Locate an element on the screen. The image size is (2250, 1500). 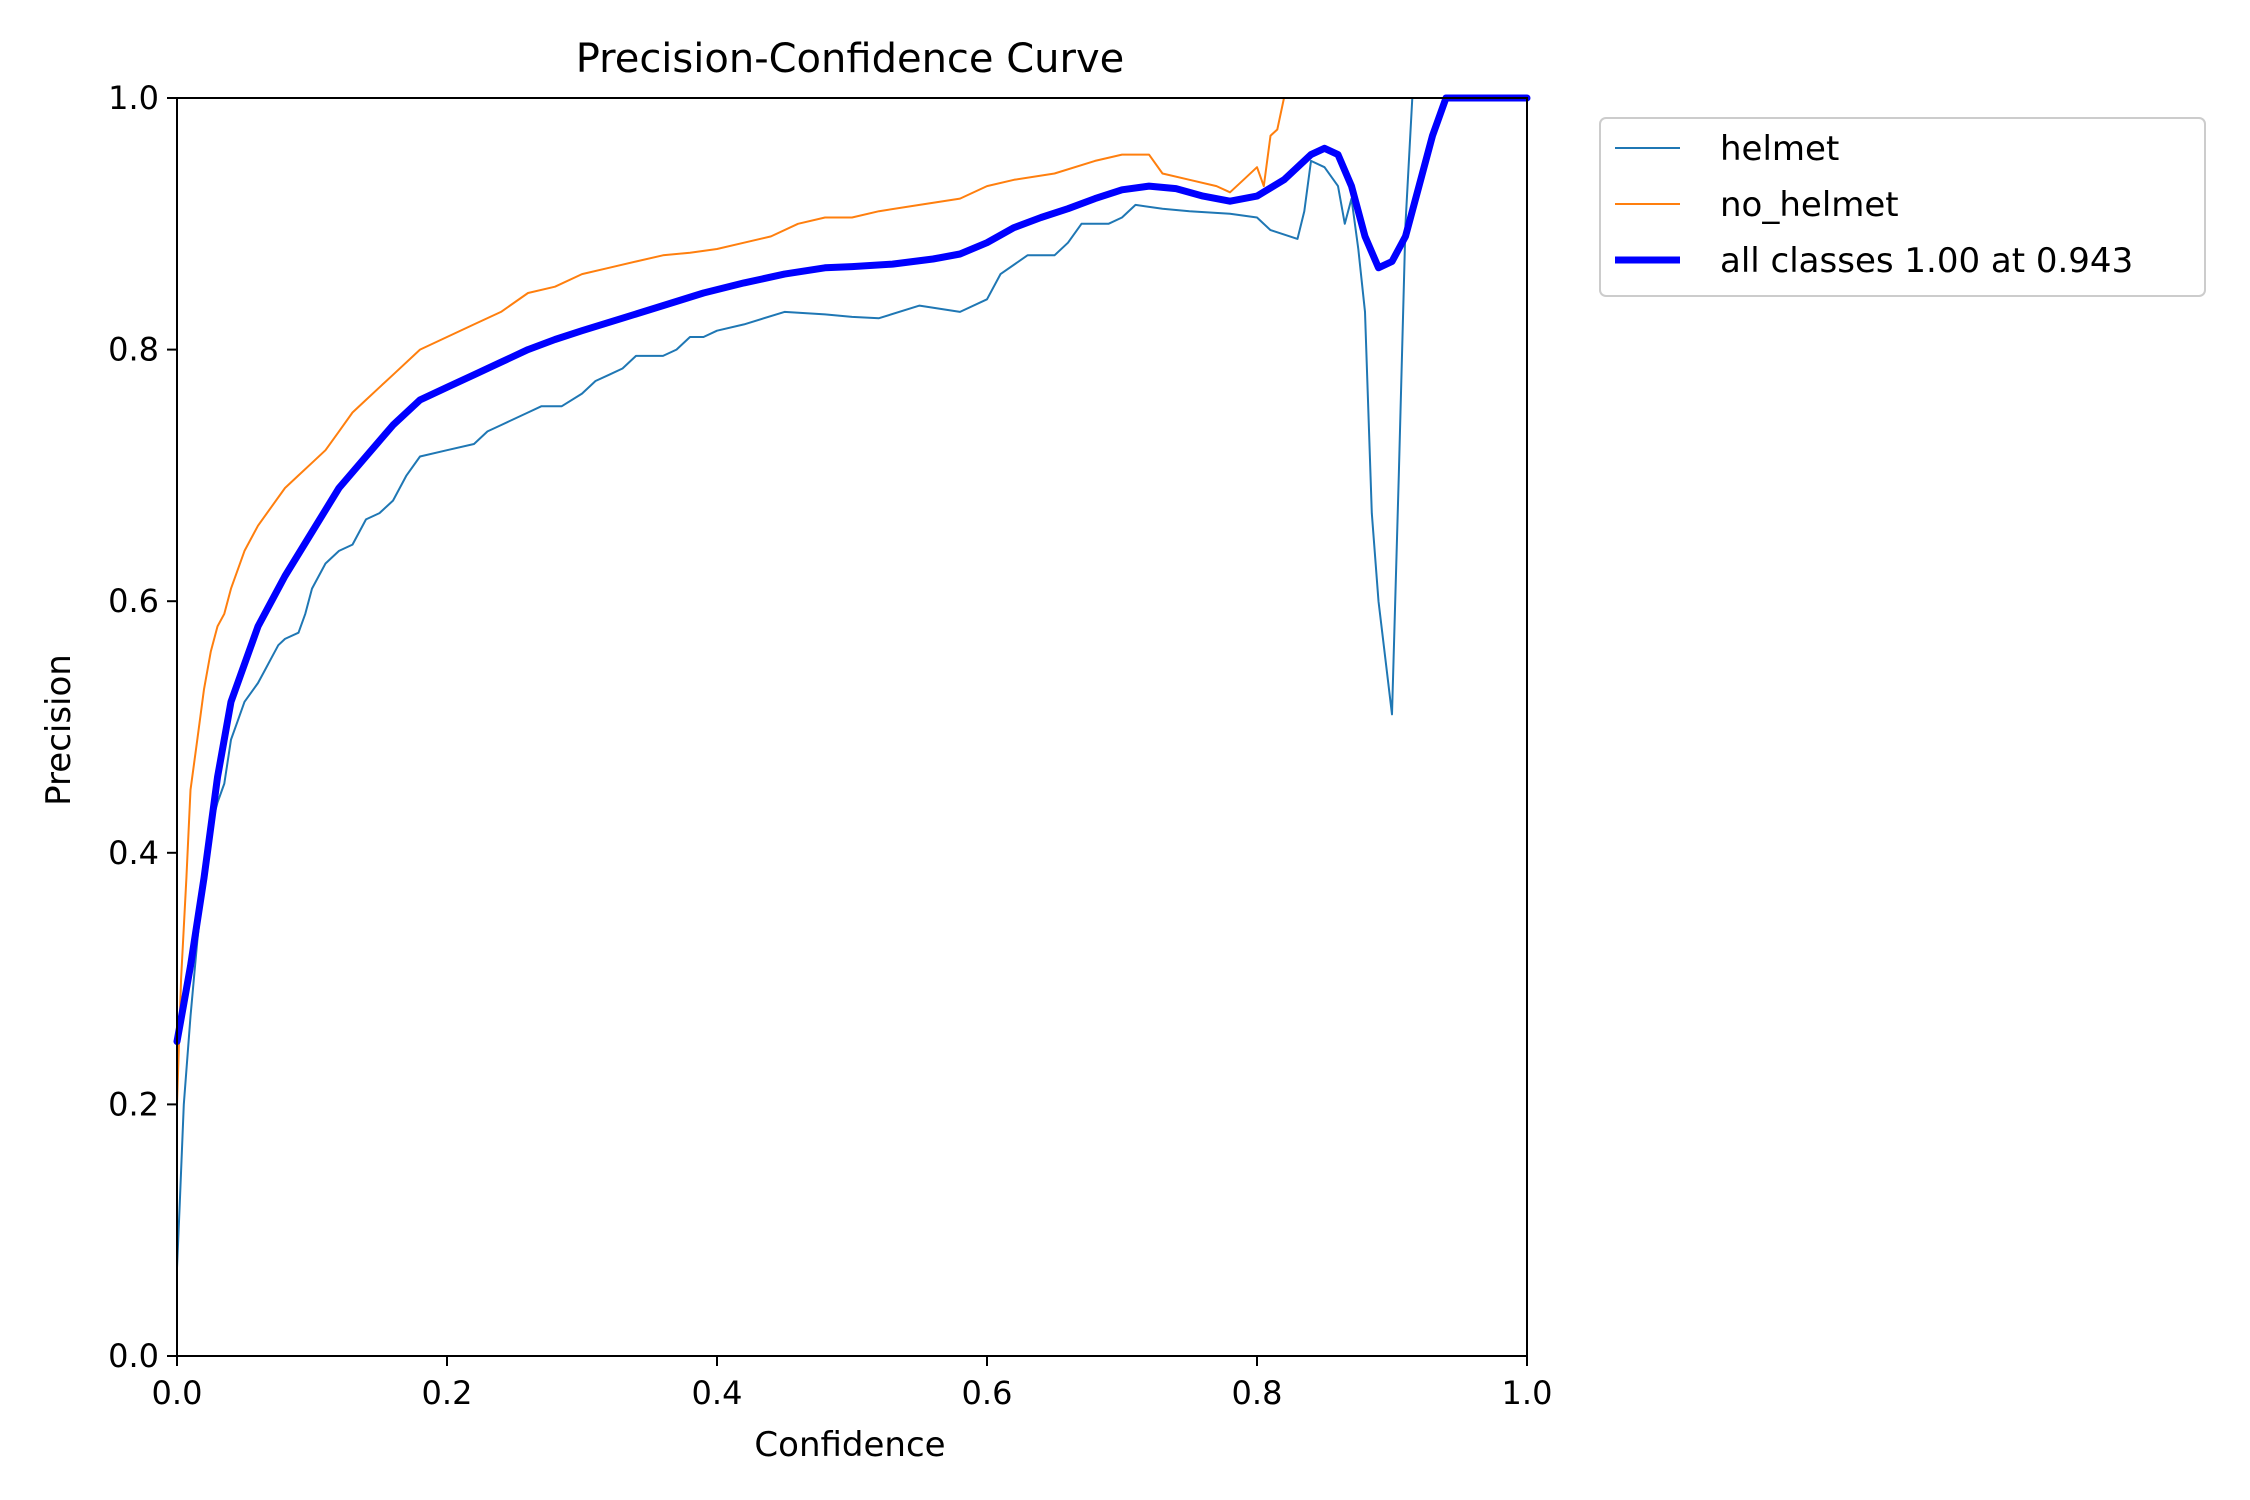
x-tick-label: 1.0 is located at coordinates (1527, 1393).